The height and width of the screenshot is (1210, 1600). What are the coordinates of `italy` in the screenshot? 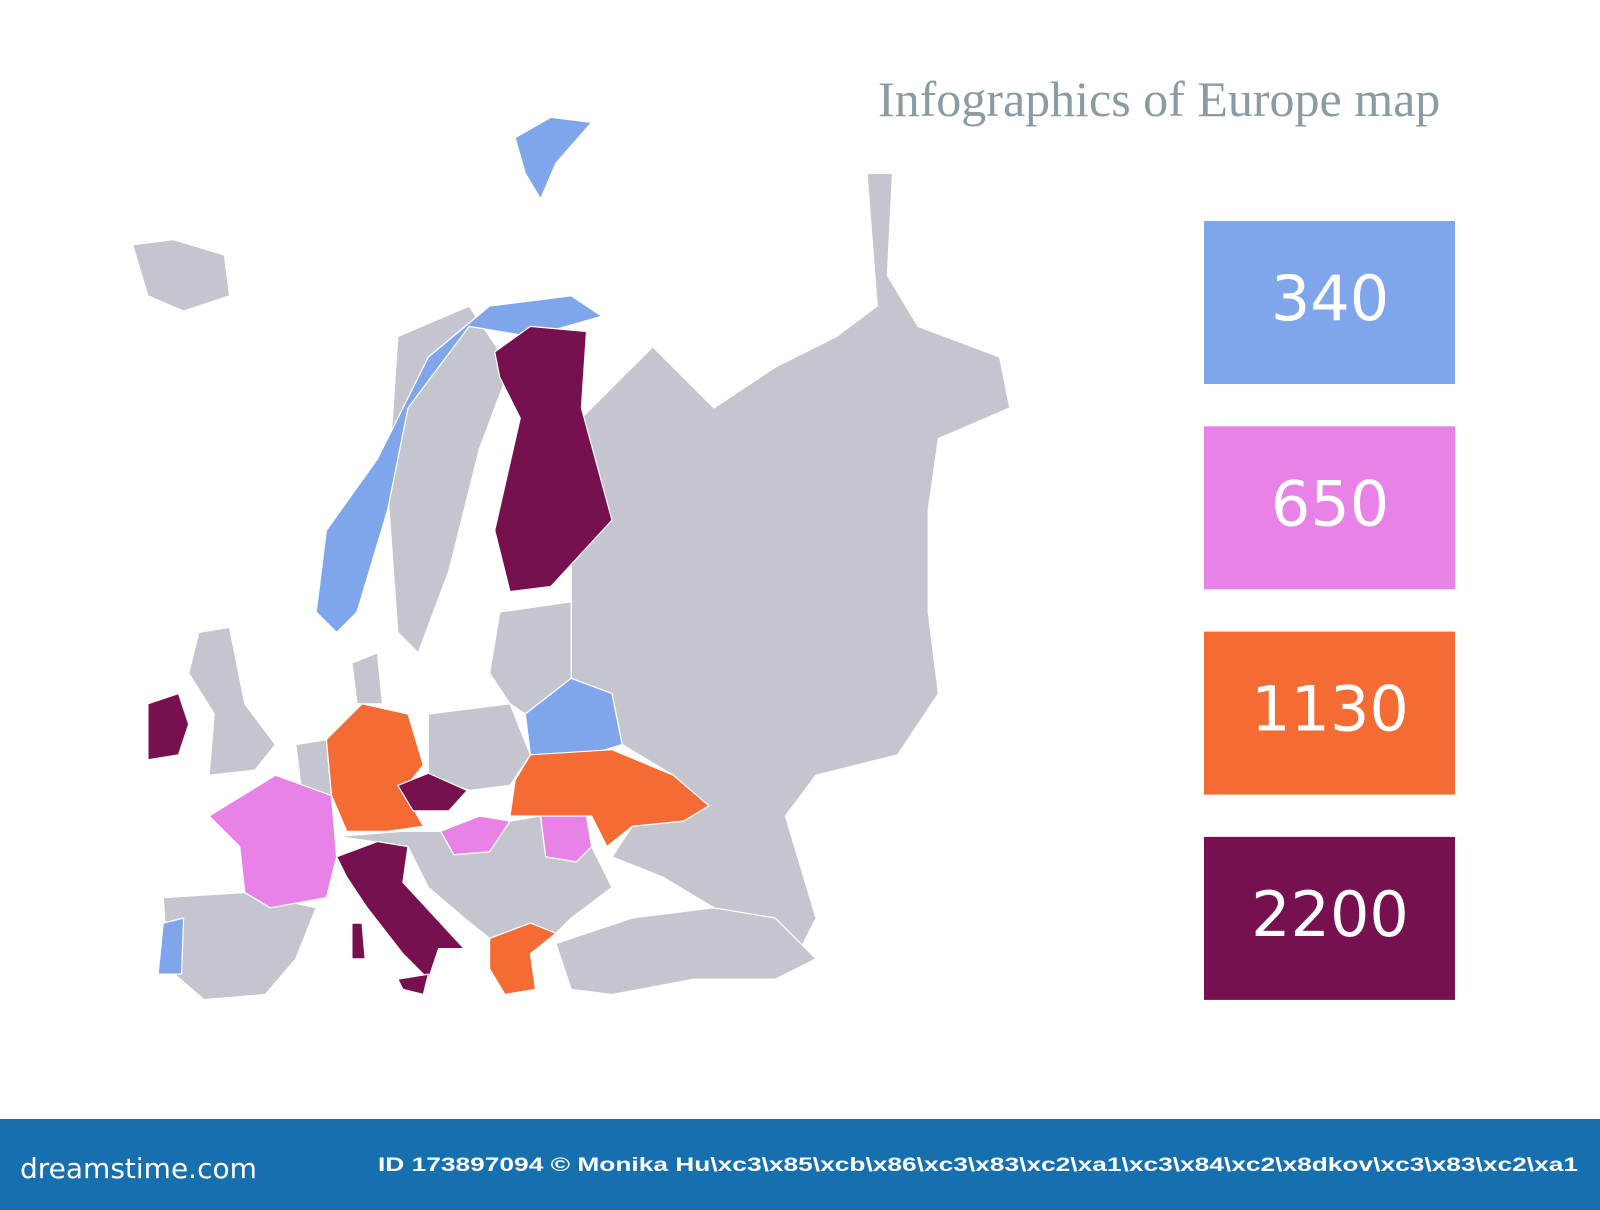 It's located at (400, 910).